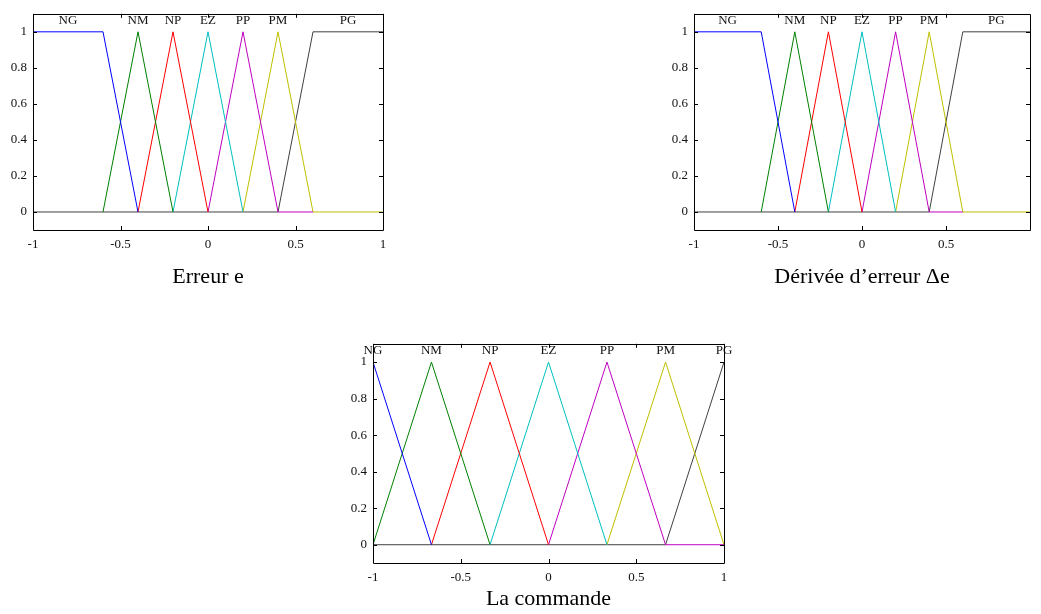 The height and width of the screenshot is (614, 1041). I want to click on x-axis-title: Erreur e, so click(208, 275).